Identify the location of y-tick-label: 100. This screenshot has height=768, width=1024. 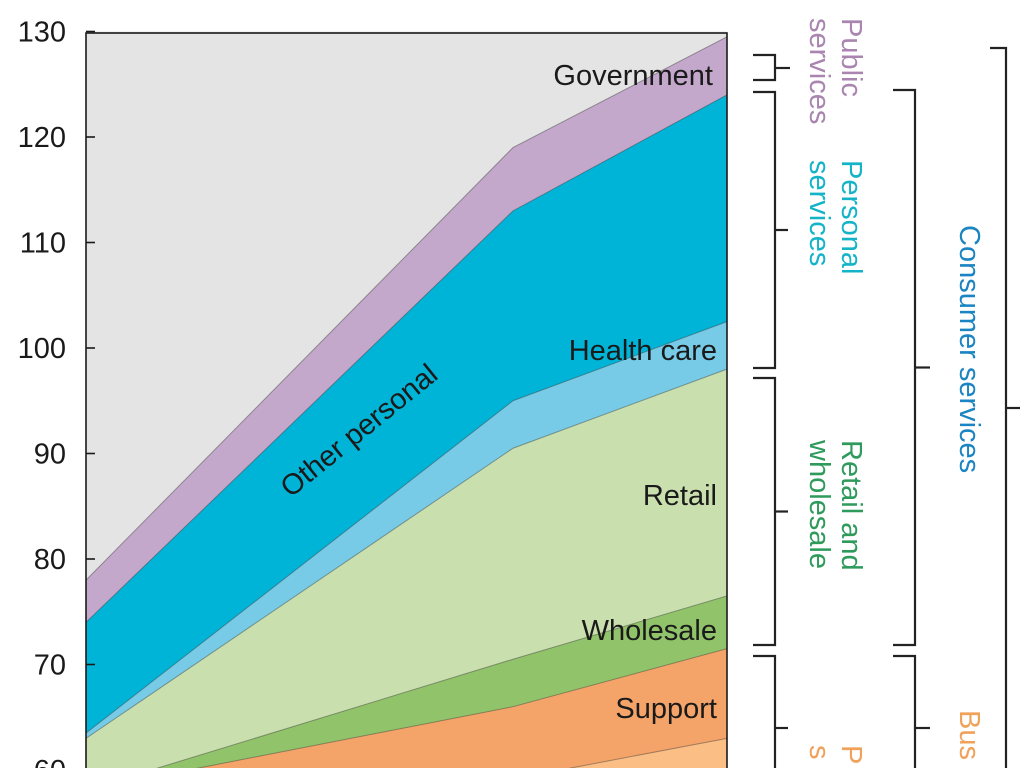
(42, 349).